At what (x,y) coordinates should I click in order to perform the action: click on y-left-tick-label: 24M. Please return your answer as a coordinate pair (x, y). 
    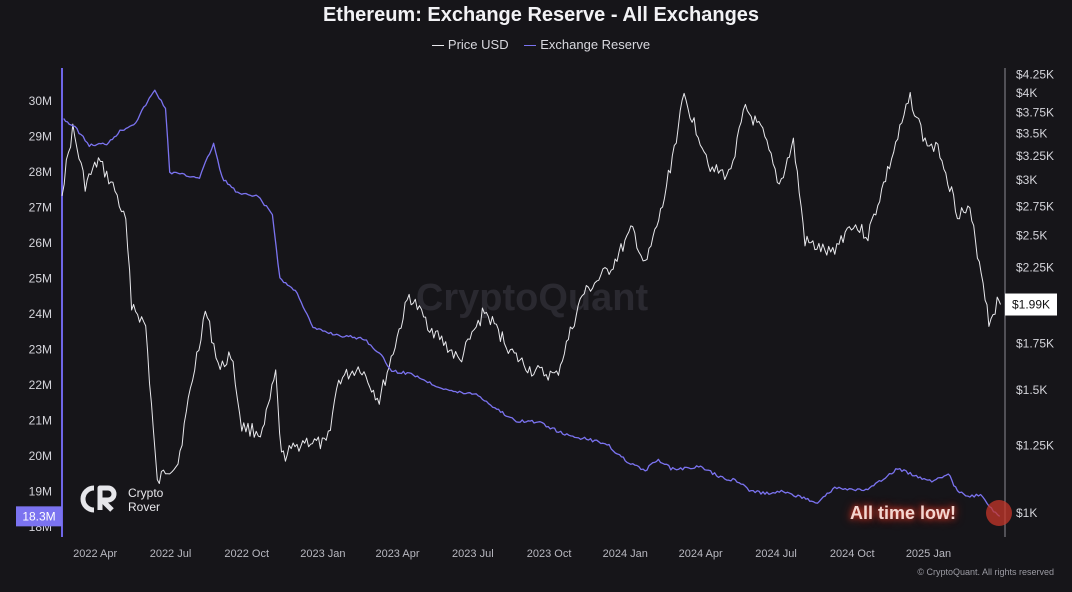
    Looking at the image, I should click on (40, 314).